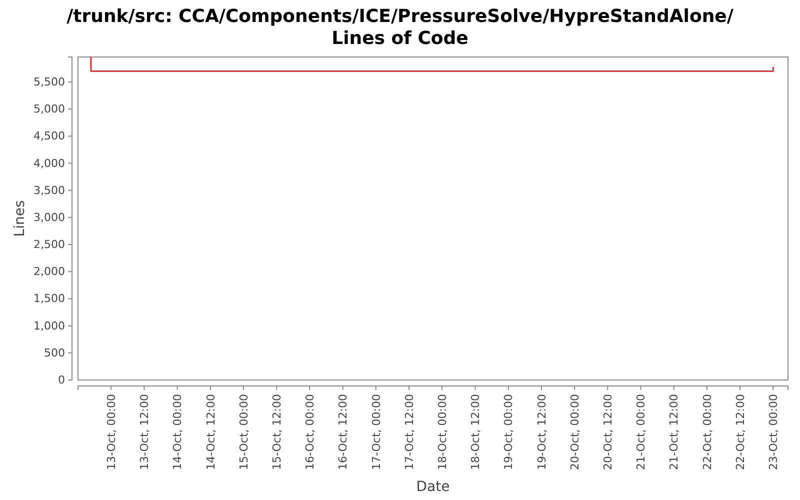 The height and width of the screenshot is (500, 800). Describe the element at coordinates (177, 432) in the screenshot. I see `x-tick-label: 14-Oct, 00:00` at that location.